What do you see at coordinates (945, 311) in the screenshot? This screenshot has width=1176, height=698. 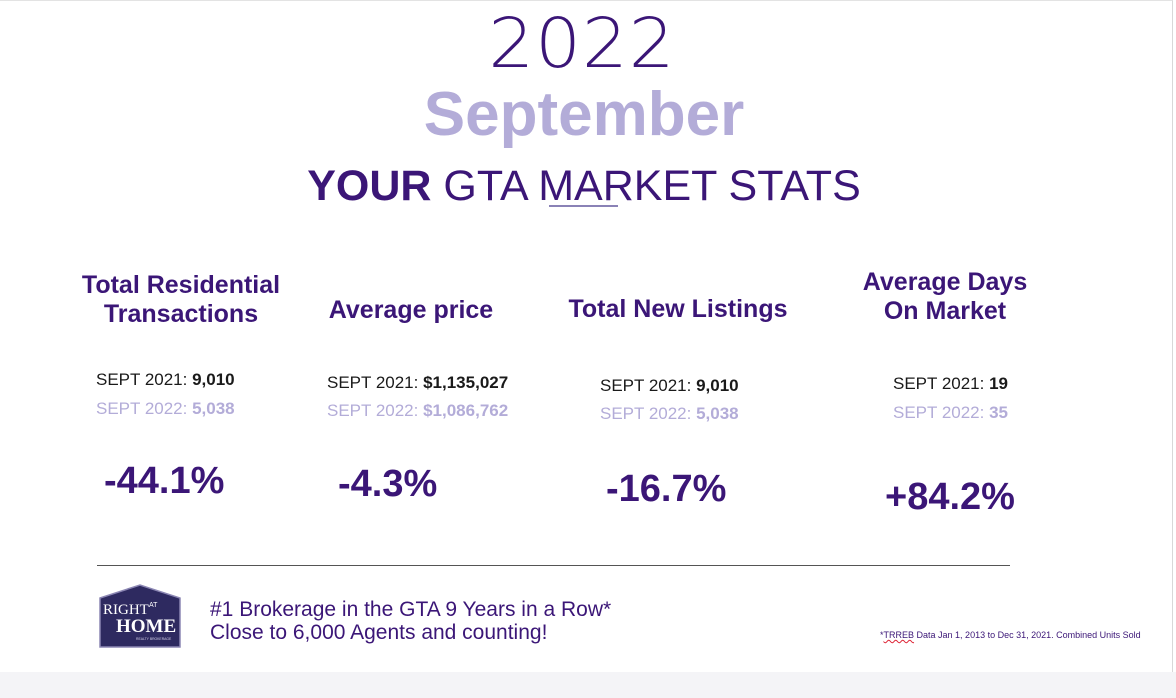 I see `stat-title-line: On Market` at bounding box center [945, 311].